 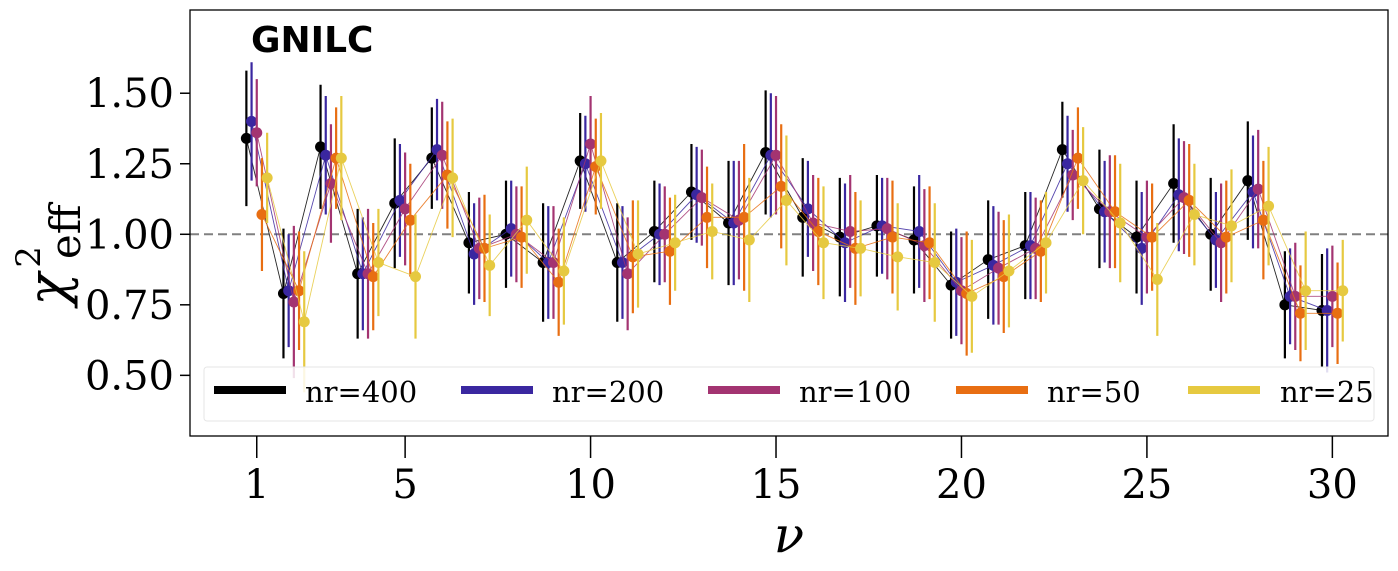 What do you see at coordinates (608, 392) in the screenshot?
I see `legend-label: nr=200` at bounding box center [608, 392].